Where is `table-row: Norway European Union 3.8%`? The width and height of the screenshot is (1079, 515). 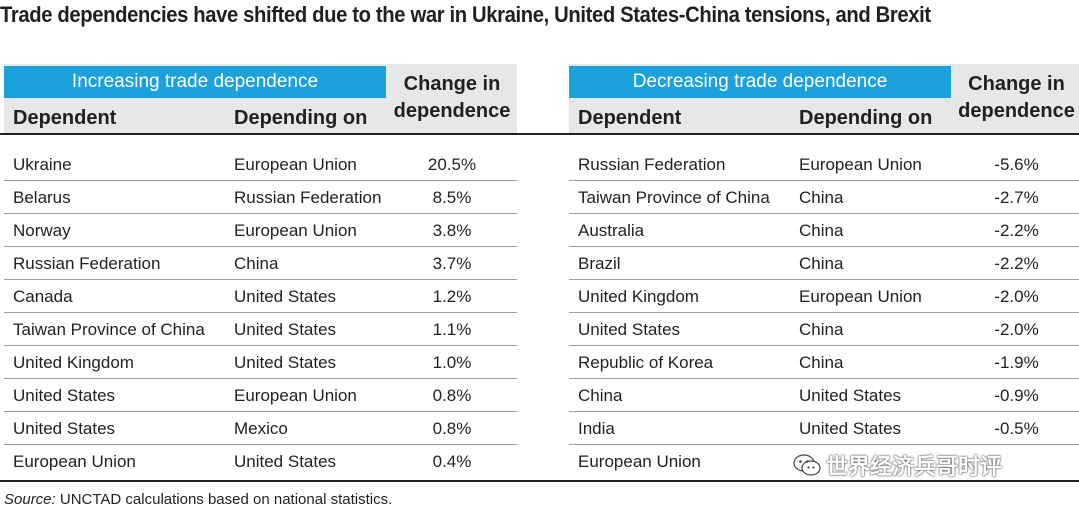
table-row: Norway European Union 3.8% is located at coordinates (260, 230).